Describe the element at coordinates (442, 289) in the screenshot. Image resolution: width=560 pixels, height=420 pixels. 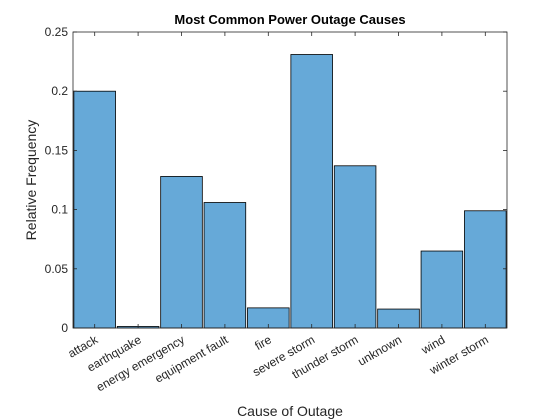
I see `bar-wind` at that location.